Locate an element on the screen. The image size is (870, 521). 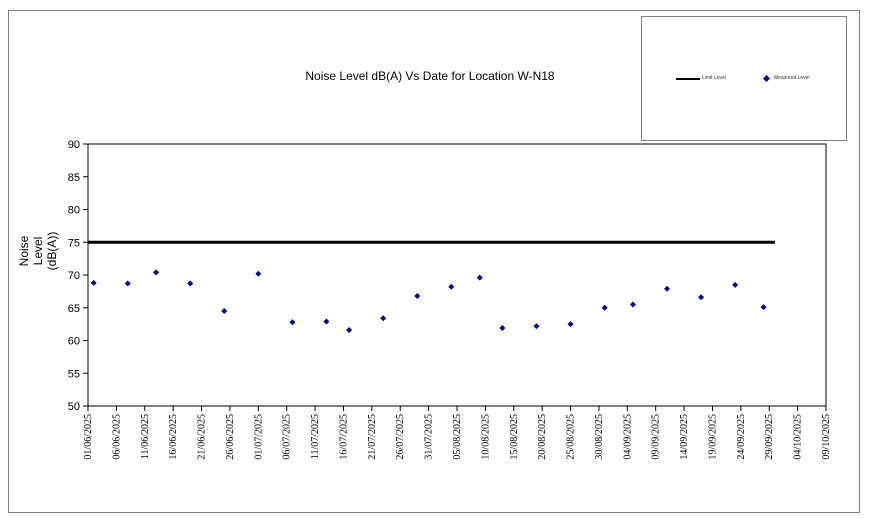
x-tick-label: 14/09/2025 is located at coordinates (684, 437).